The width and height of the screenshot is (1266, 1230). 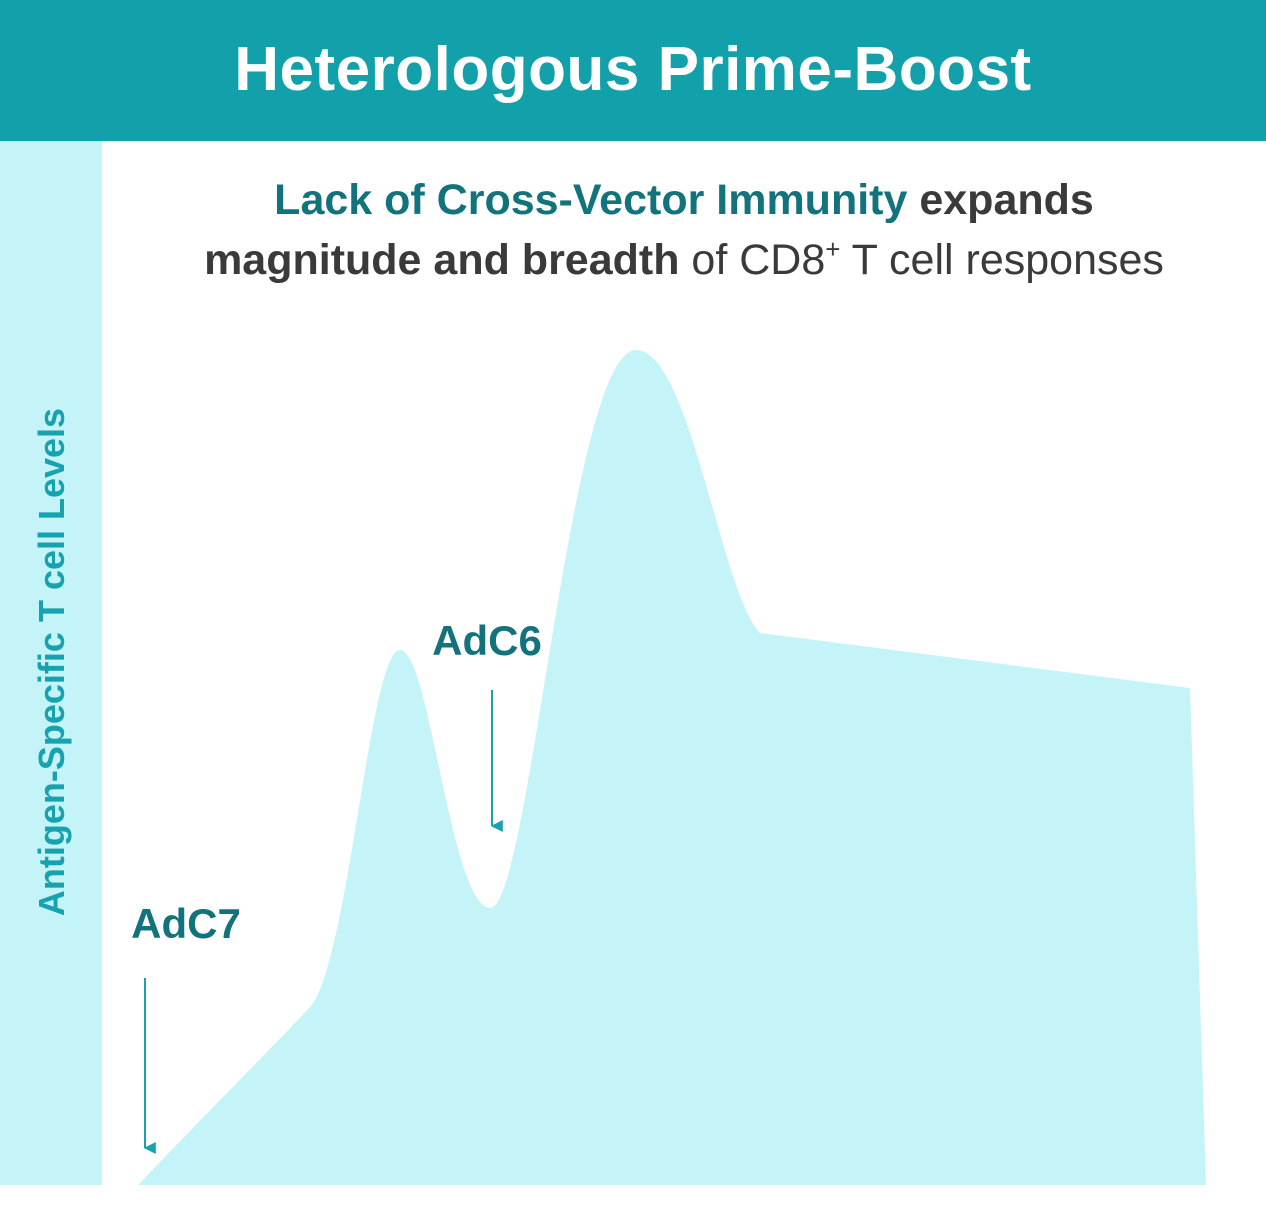 I want to click on header-banner: Heterologous Prime-Boost, so click(x=633, y=70).